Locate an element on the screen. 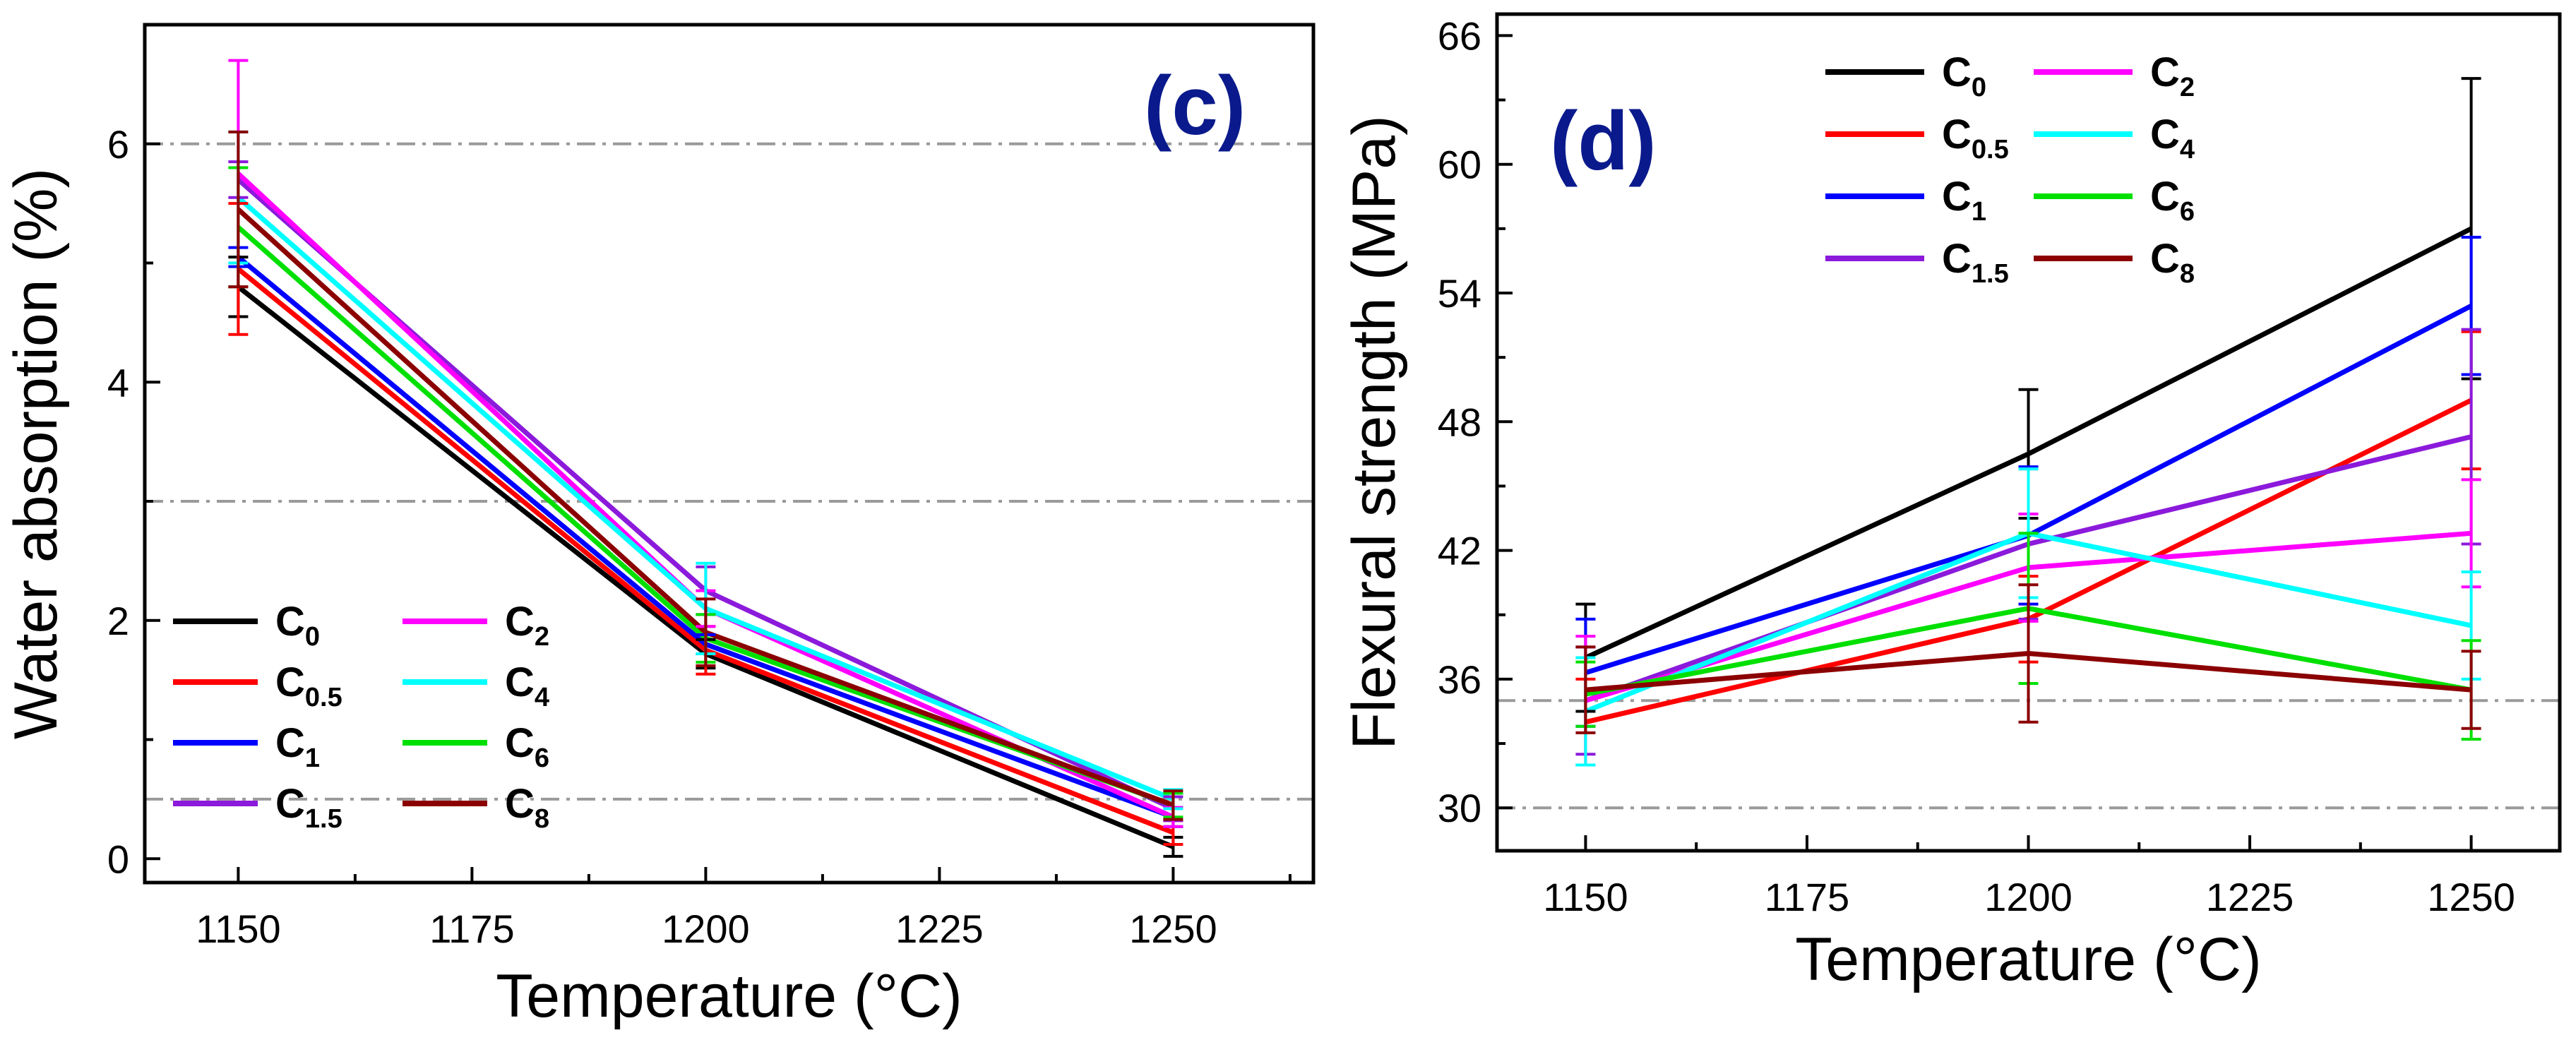  y-tick-label: 60 is located at coordinates (1459, 165).